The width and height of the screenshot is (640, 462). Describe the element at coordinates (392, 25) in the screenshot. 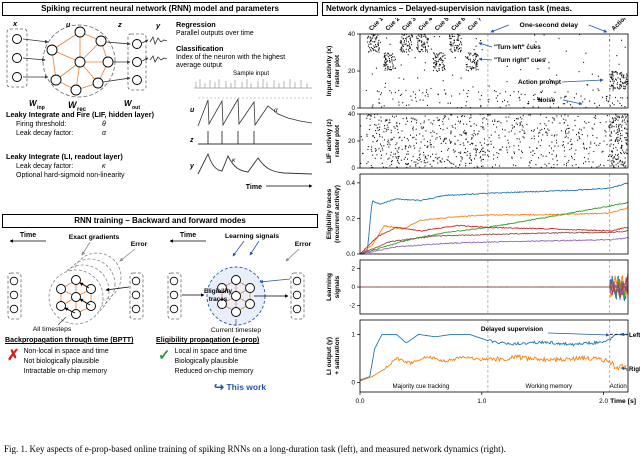

I see `svg-text: Cue 2` at that location.